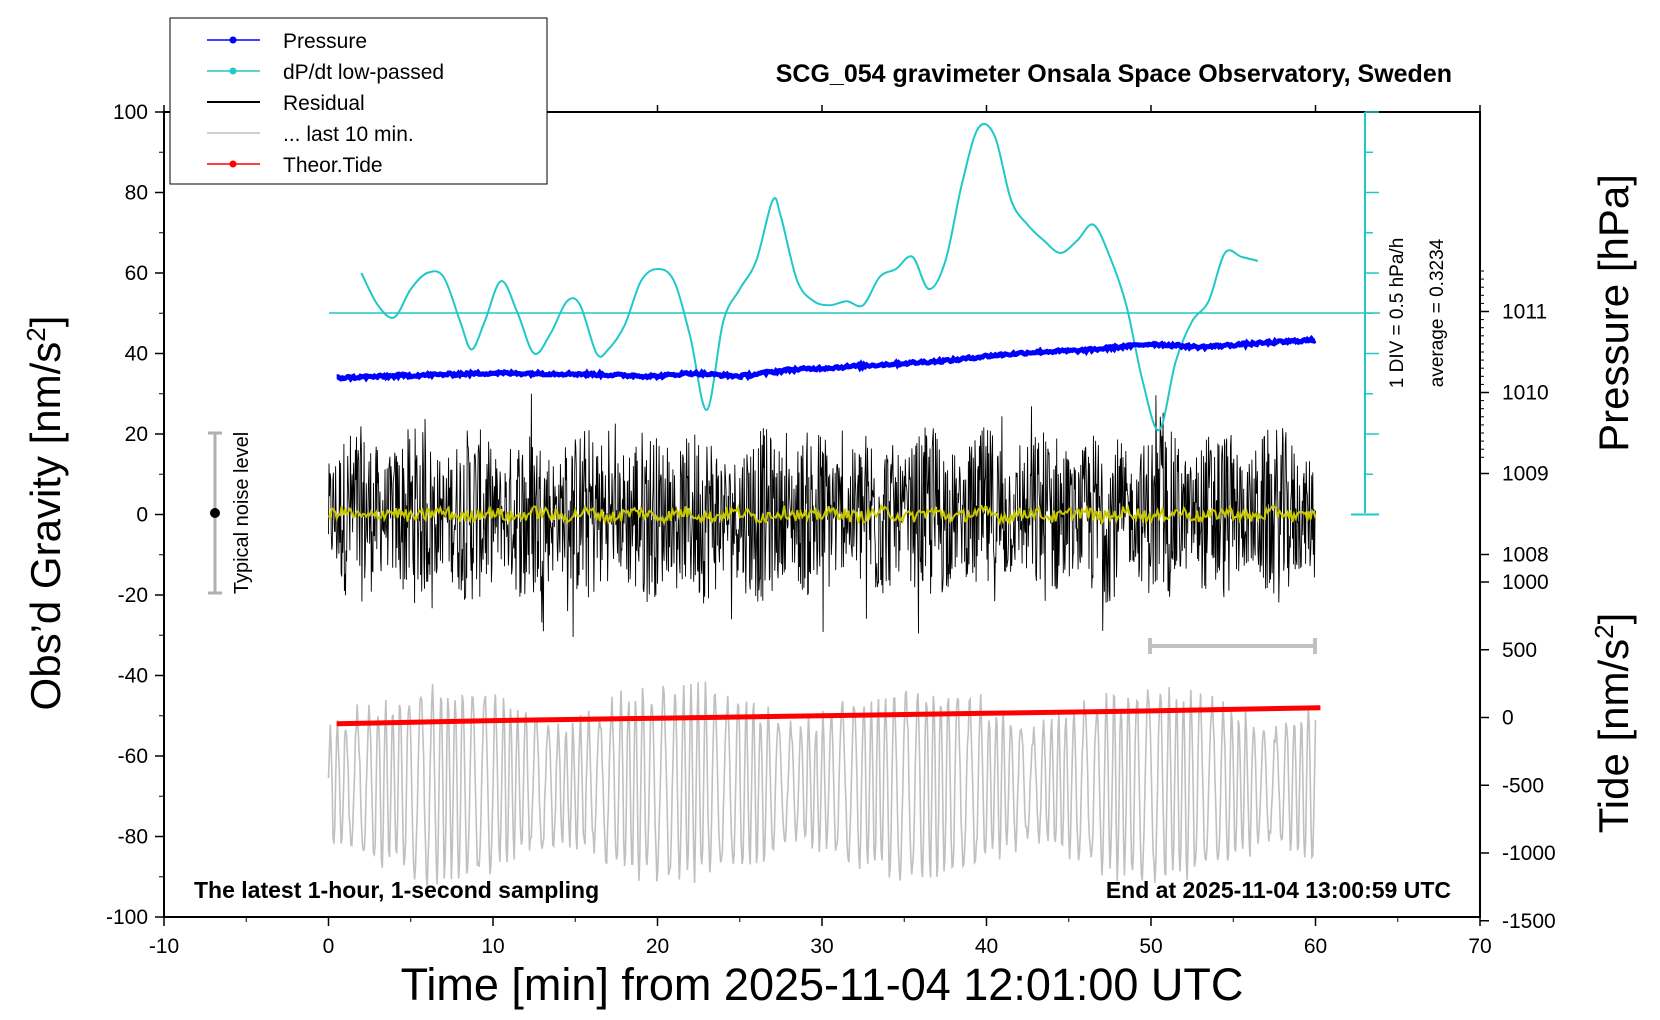 This screenshot has width=1660, height=1020. I want to click on y-tick-label-5: 0, so click(142, 515).